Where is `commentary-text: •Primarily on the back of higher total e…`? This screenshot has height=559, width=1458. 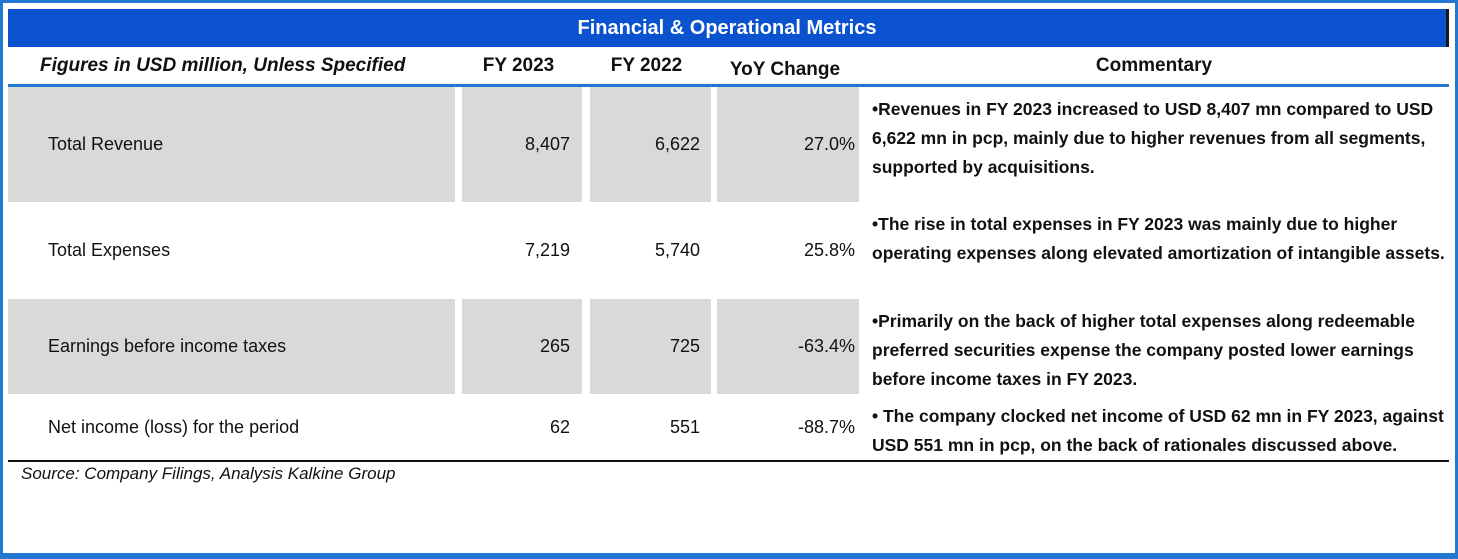
commentary-text: •Primarily on the back of higher total e… is located at coordinates (1154, 346).